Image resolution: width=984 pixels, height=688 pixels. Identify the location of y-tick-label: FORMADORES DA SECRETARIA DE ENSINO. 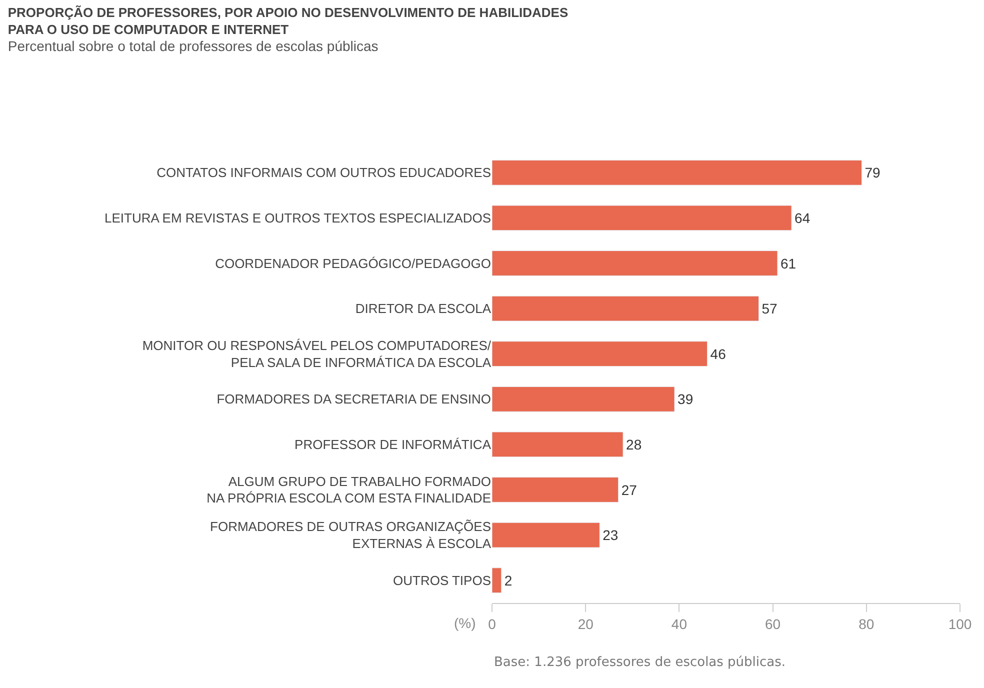
(353, 399).